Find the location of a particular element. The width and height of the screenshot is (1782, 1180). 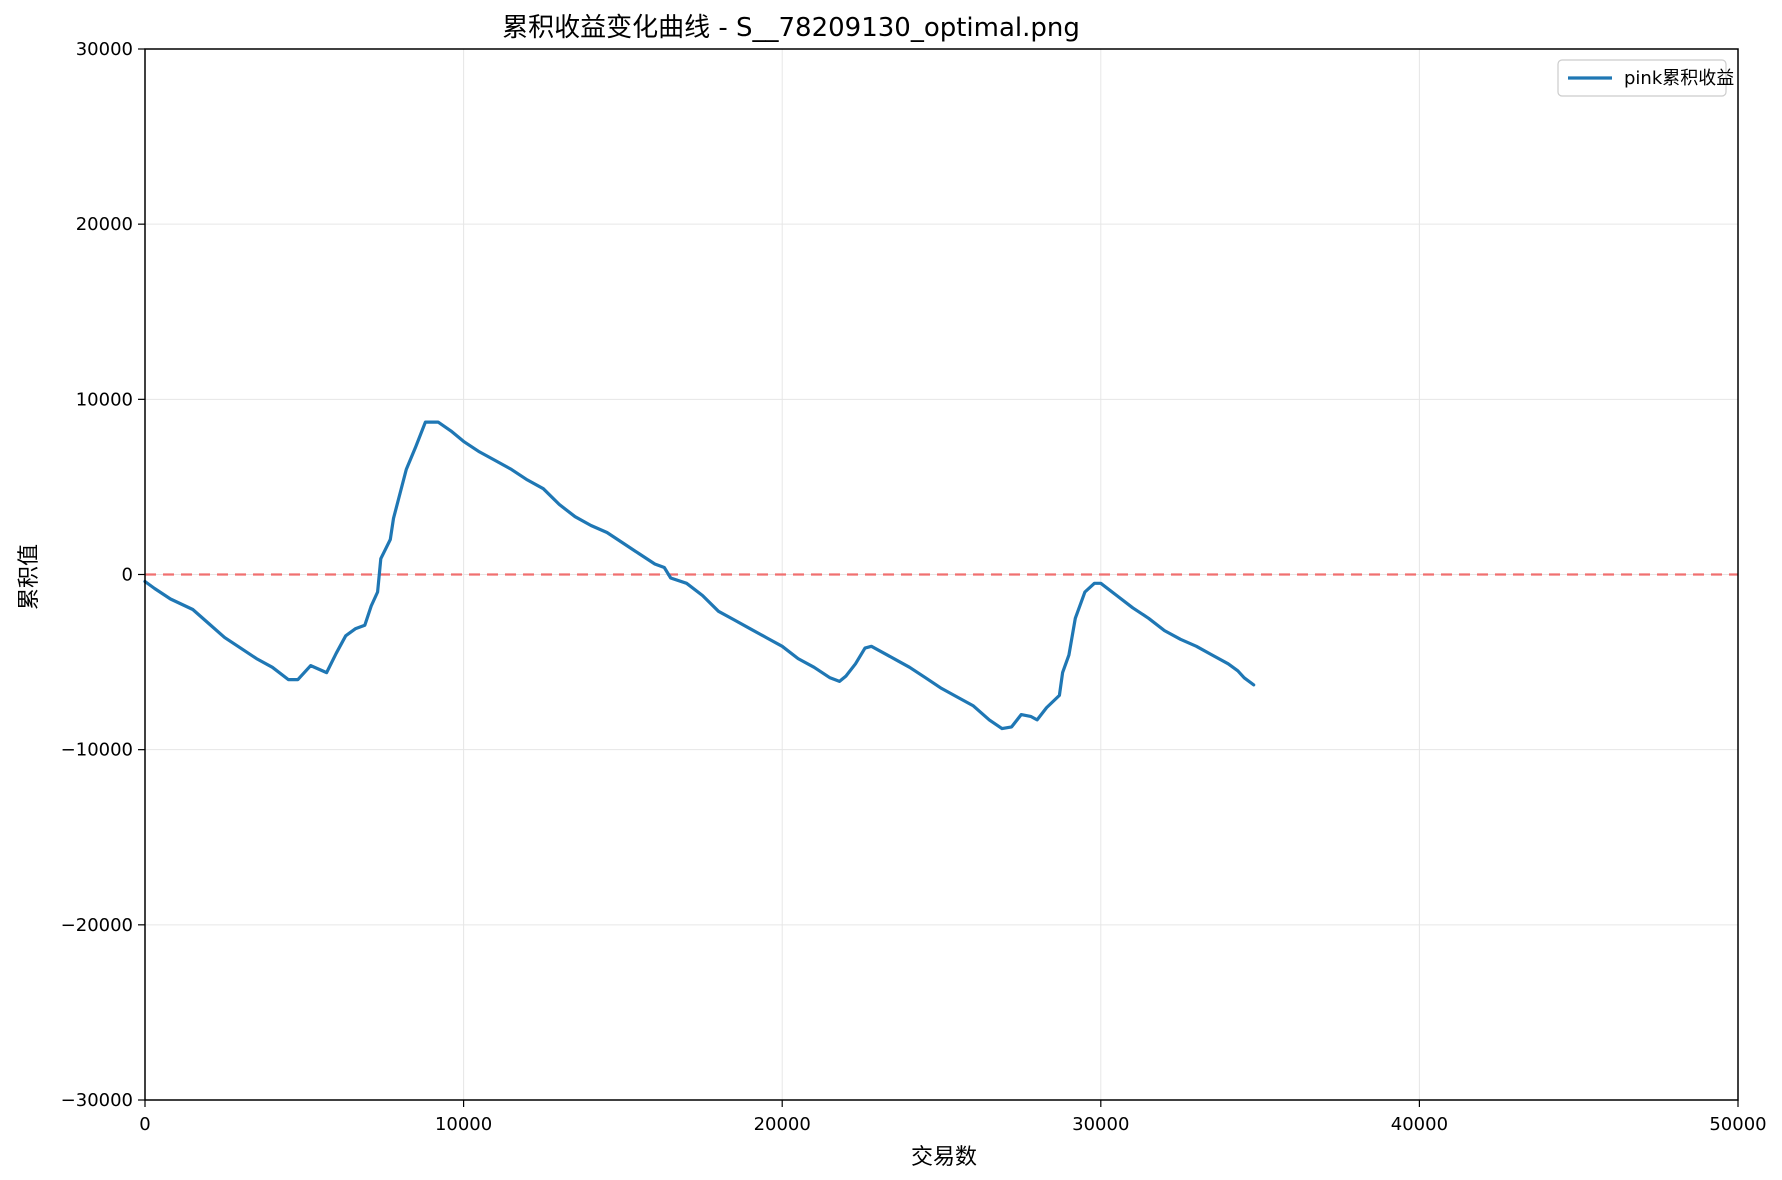

x-axis-label: 交易数 is located at coordinates (944, 1157).